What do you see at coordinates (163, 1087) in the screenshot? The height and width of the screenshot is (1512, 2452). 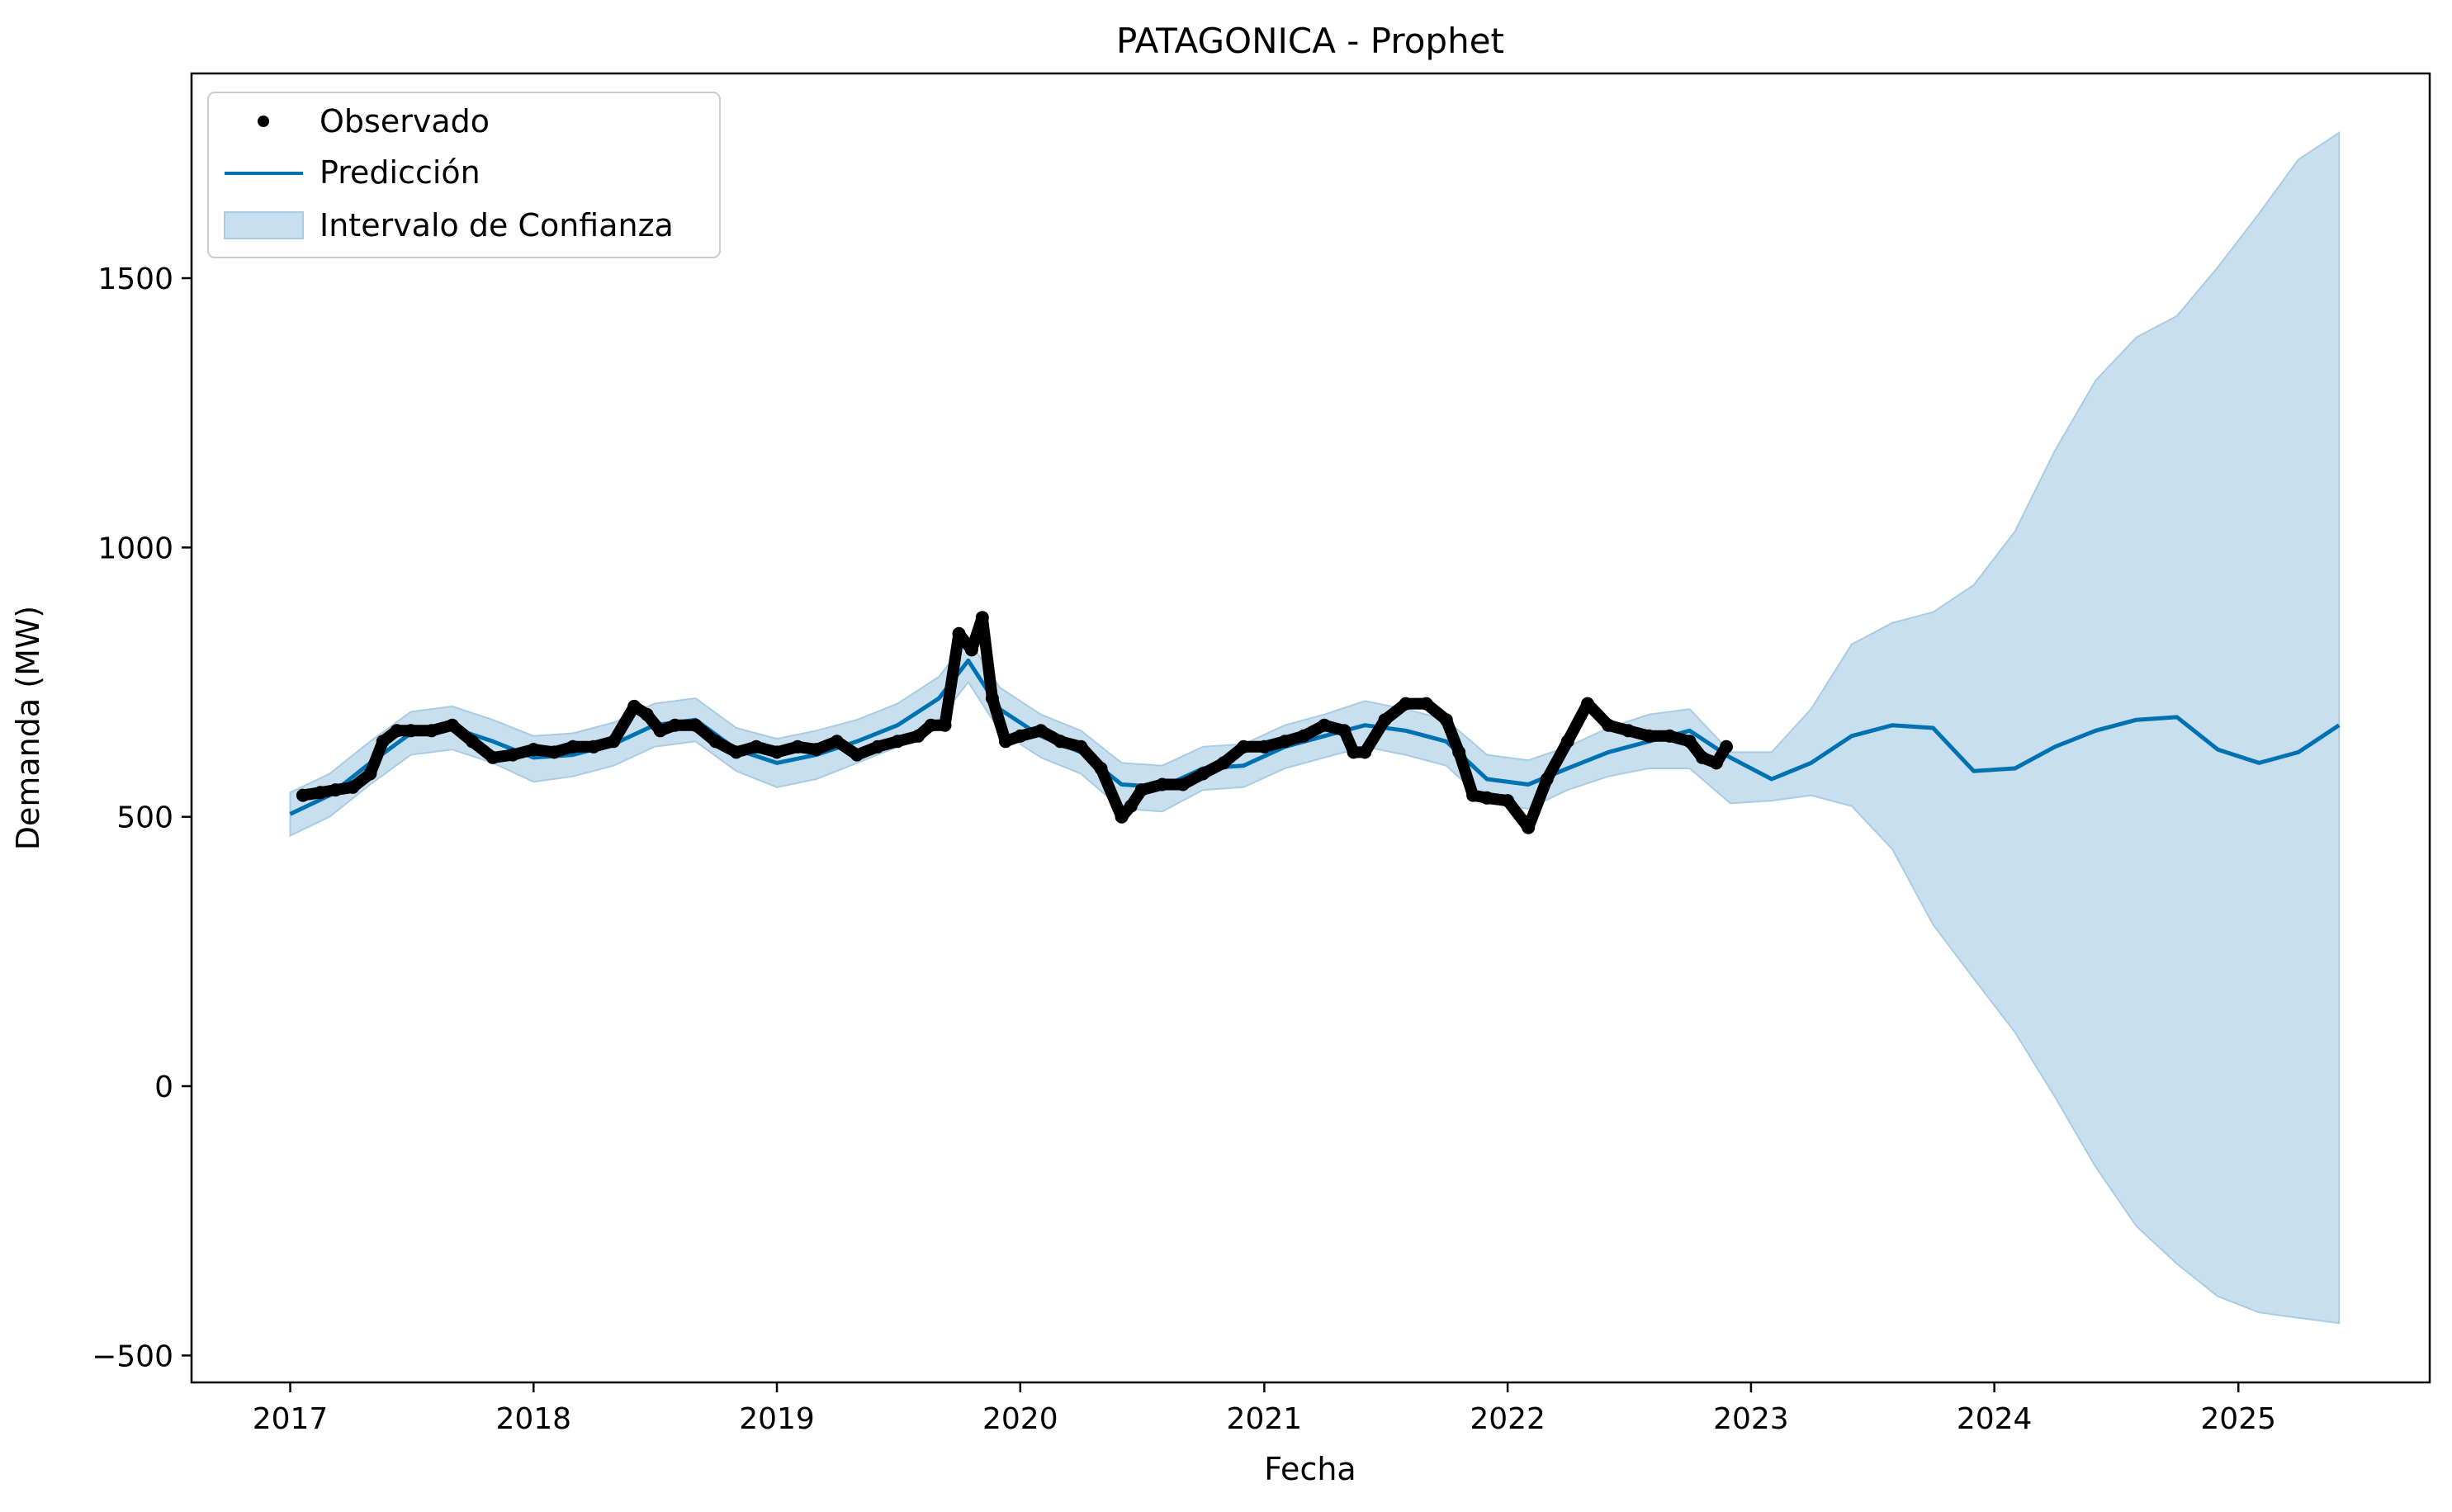 I see `y-tick-label: 0` at bounding box center [163, 1087].